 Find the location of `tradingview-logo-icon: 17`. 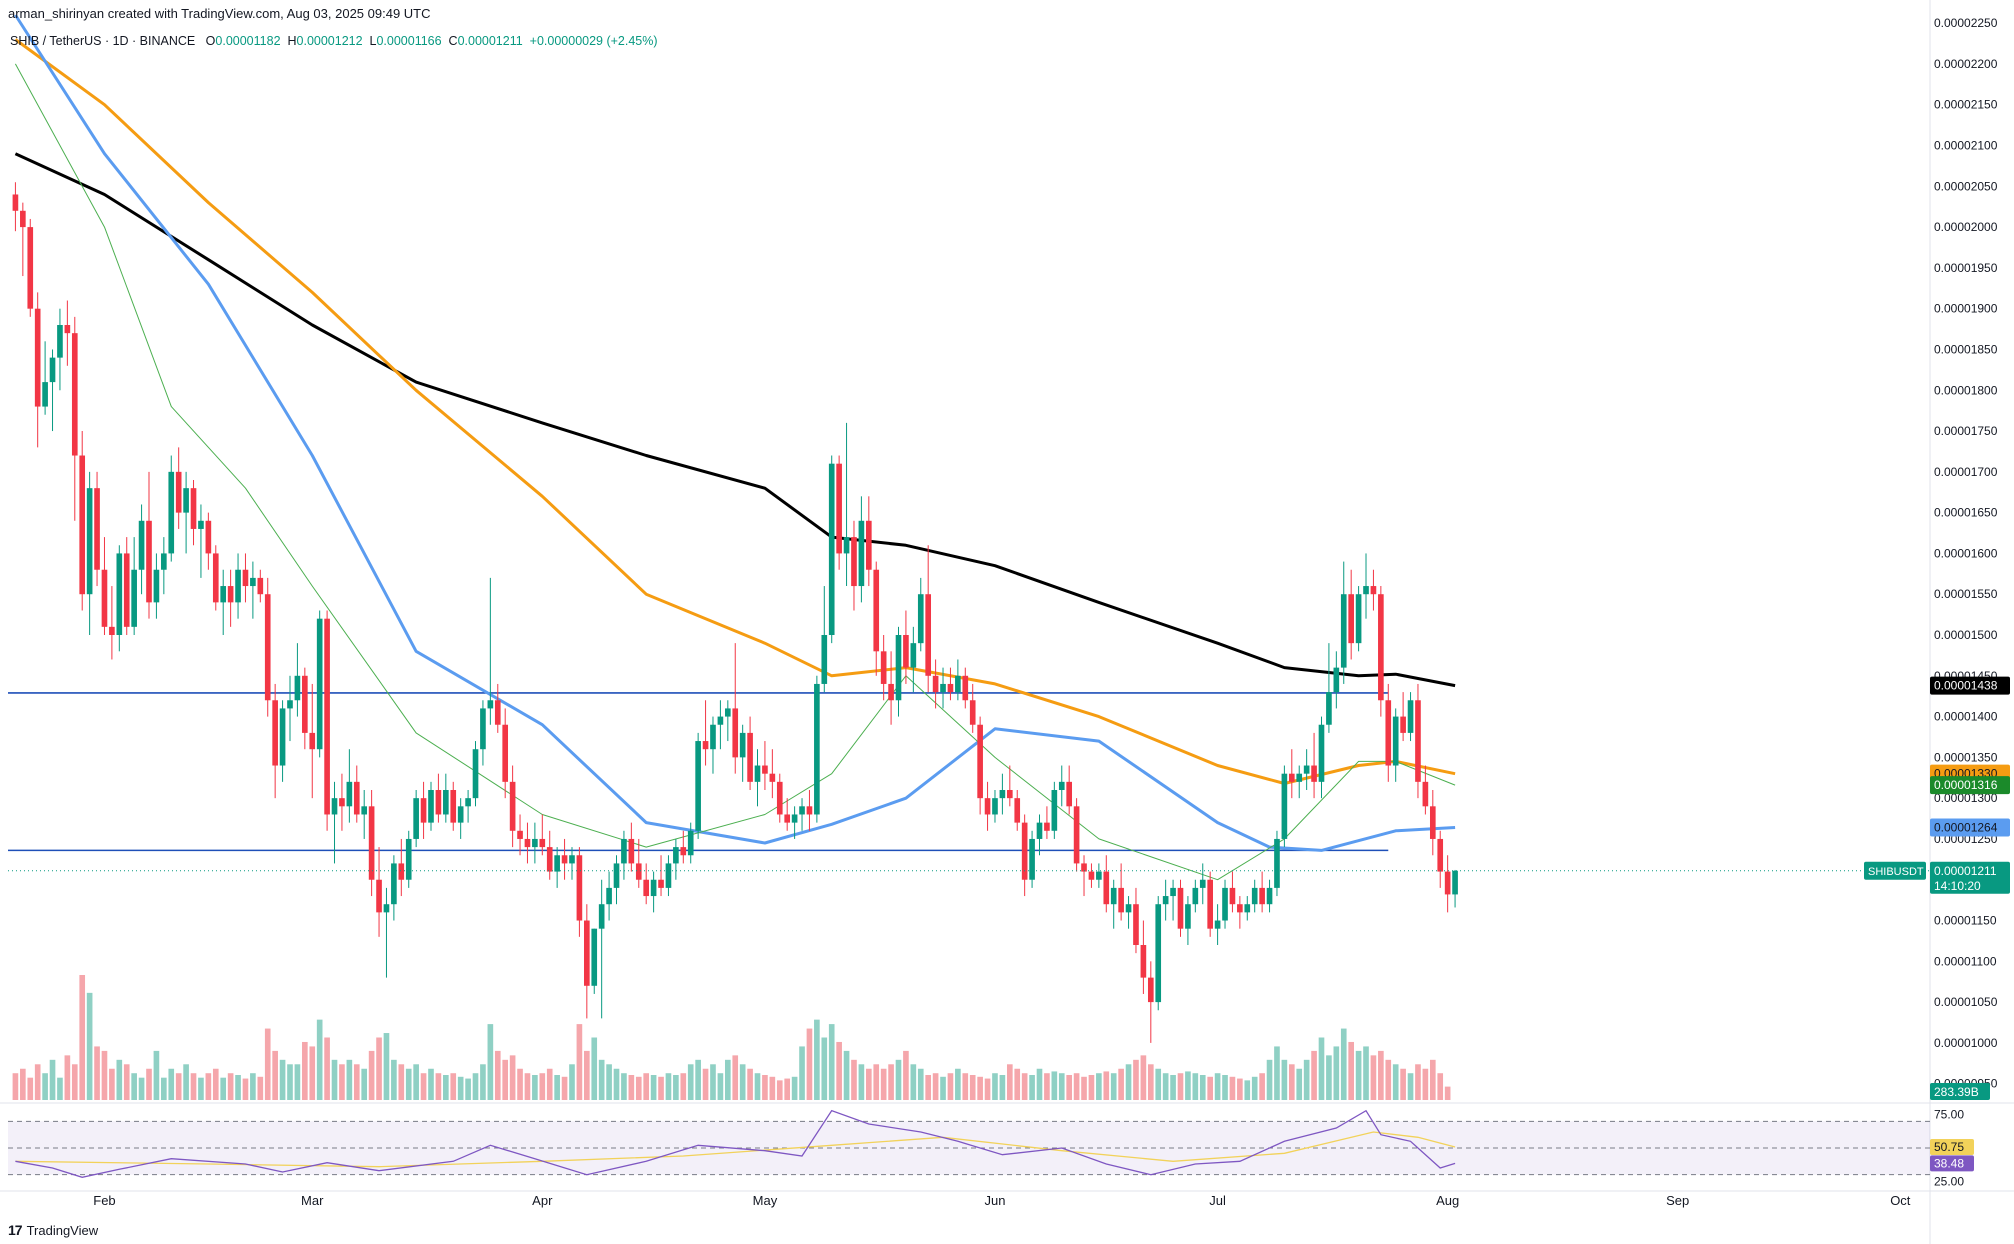

tradingview-logo-icon: 17 is located at coordinates (15, 1230).